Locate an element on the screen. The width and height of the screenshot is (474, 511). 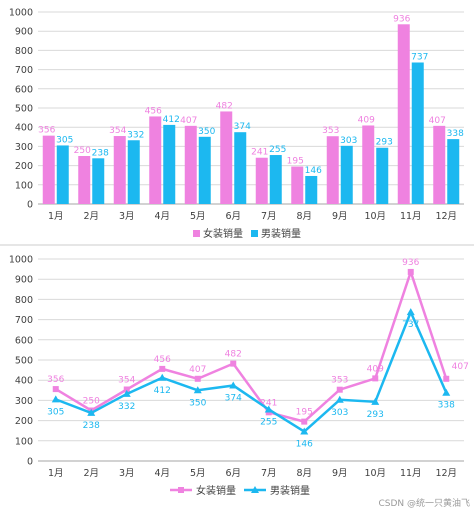
x-tick-label: 11月 is located at coordinates (411, 473).